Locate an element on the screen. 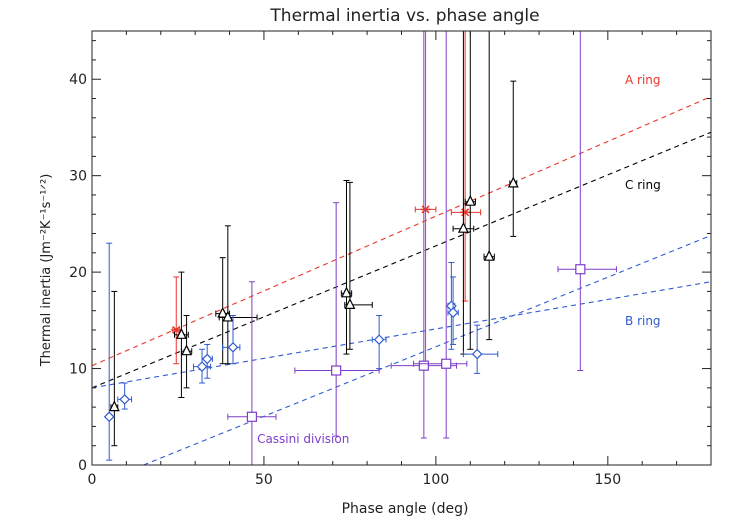 The width and height of the screenshot is (741, 529). annotation-label: Cassini division is located at coordinates (303, 439).